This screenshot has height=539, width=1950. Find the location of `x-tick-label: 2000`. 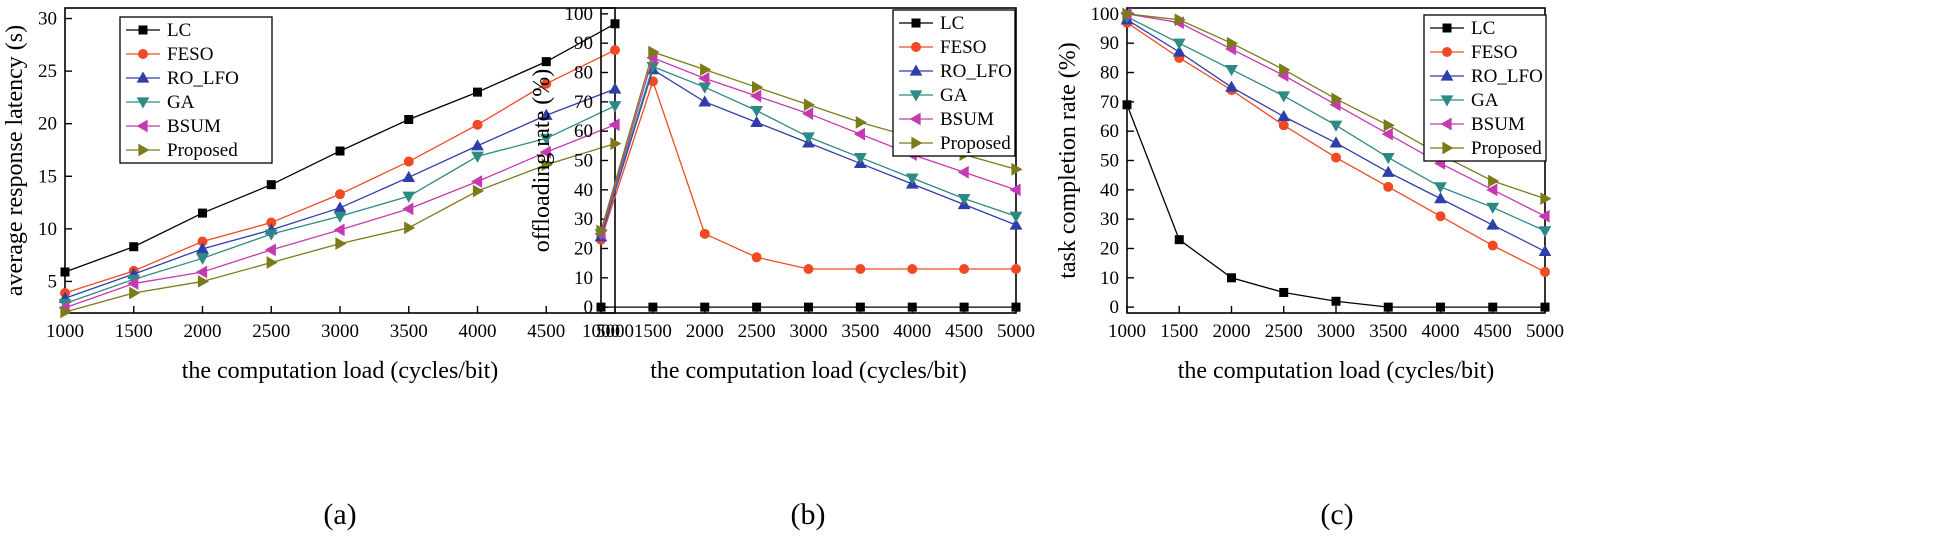

x-tick-label: 2000 is located at coordinates (203, 331).